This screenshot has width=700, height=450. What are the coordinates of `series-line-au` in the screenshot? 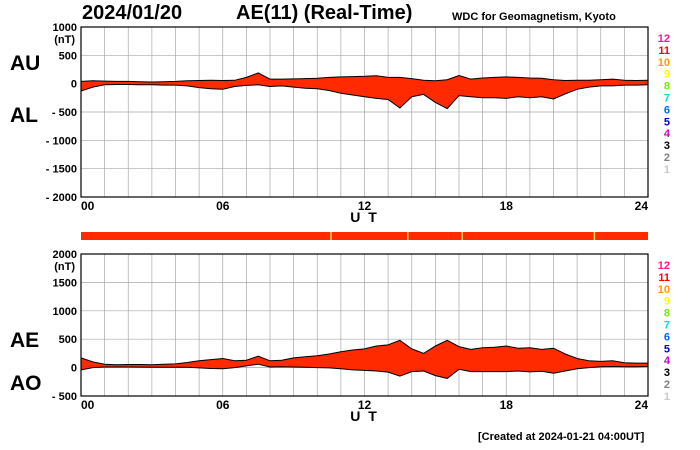 It's located at (364, 77).